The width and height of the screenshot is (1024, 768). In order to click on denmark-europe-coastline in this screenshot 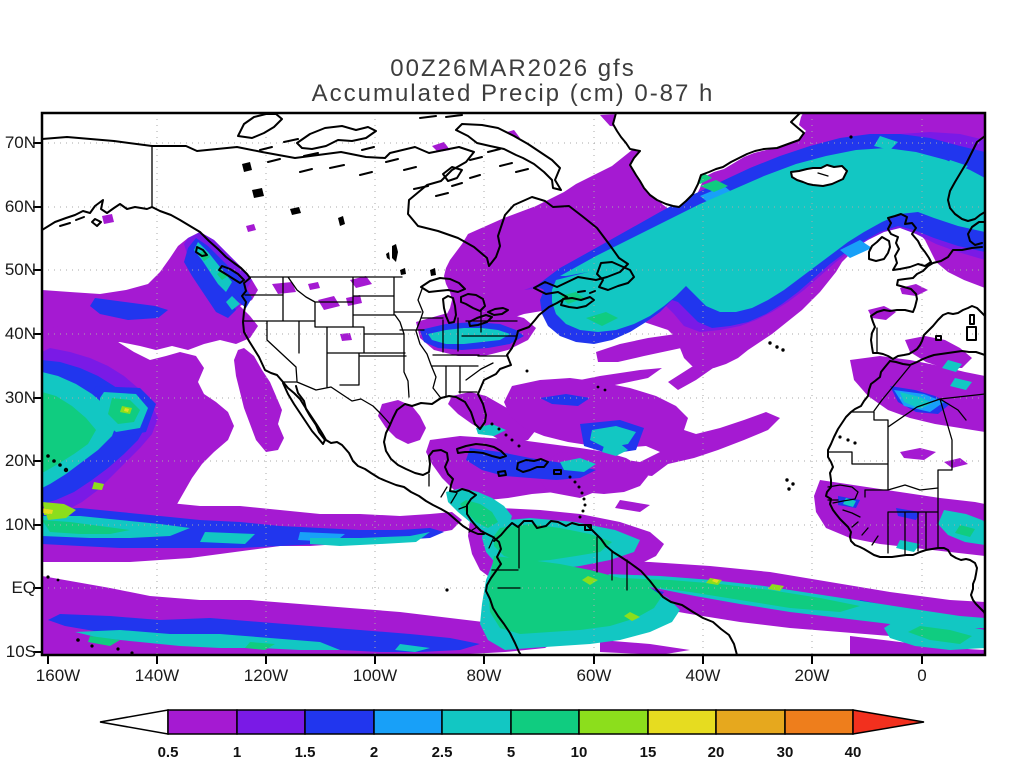, I will do `click(927, 290)`.